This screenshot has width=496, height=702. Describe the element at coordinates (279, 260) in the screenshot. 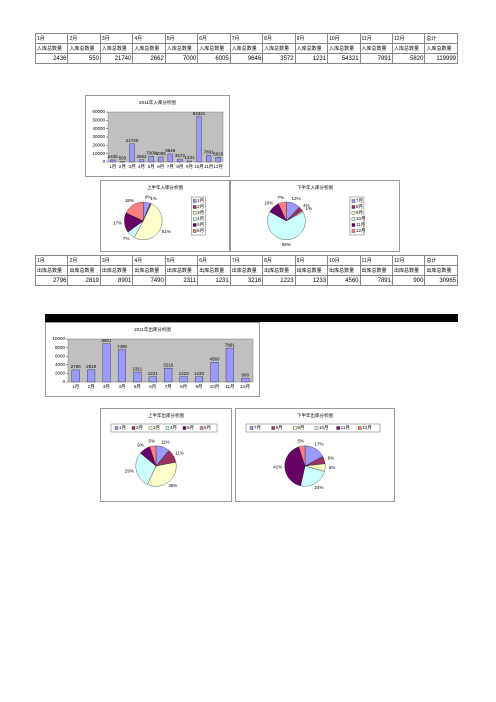

I see `table-cell: 8月` at that location.